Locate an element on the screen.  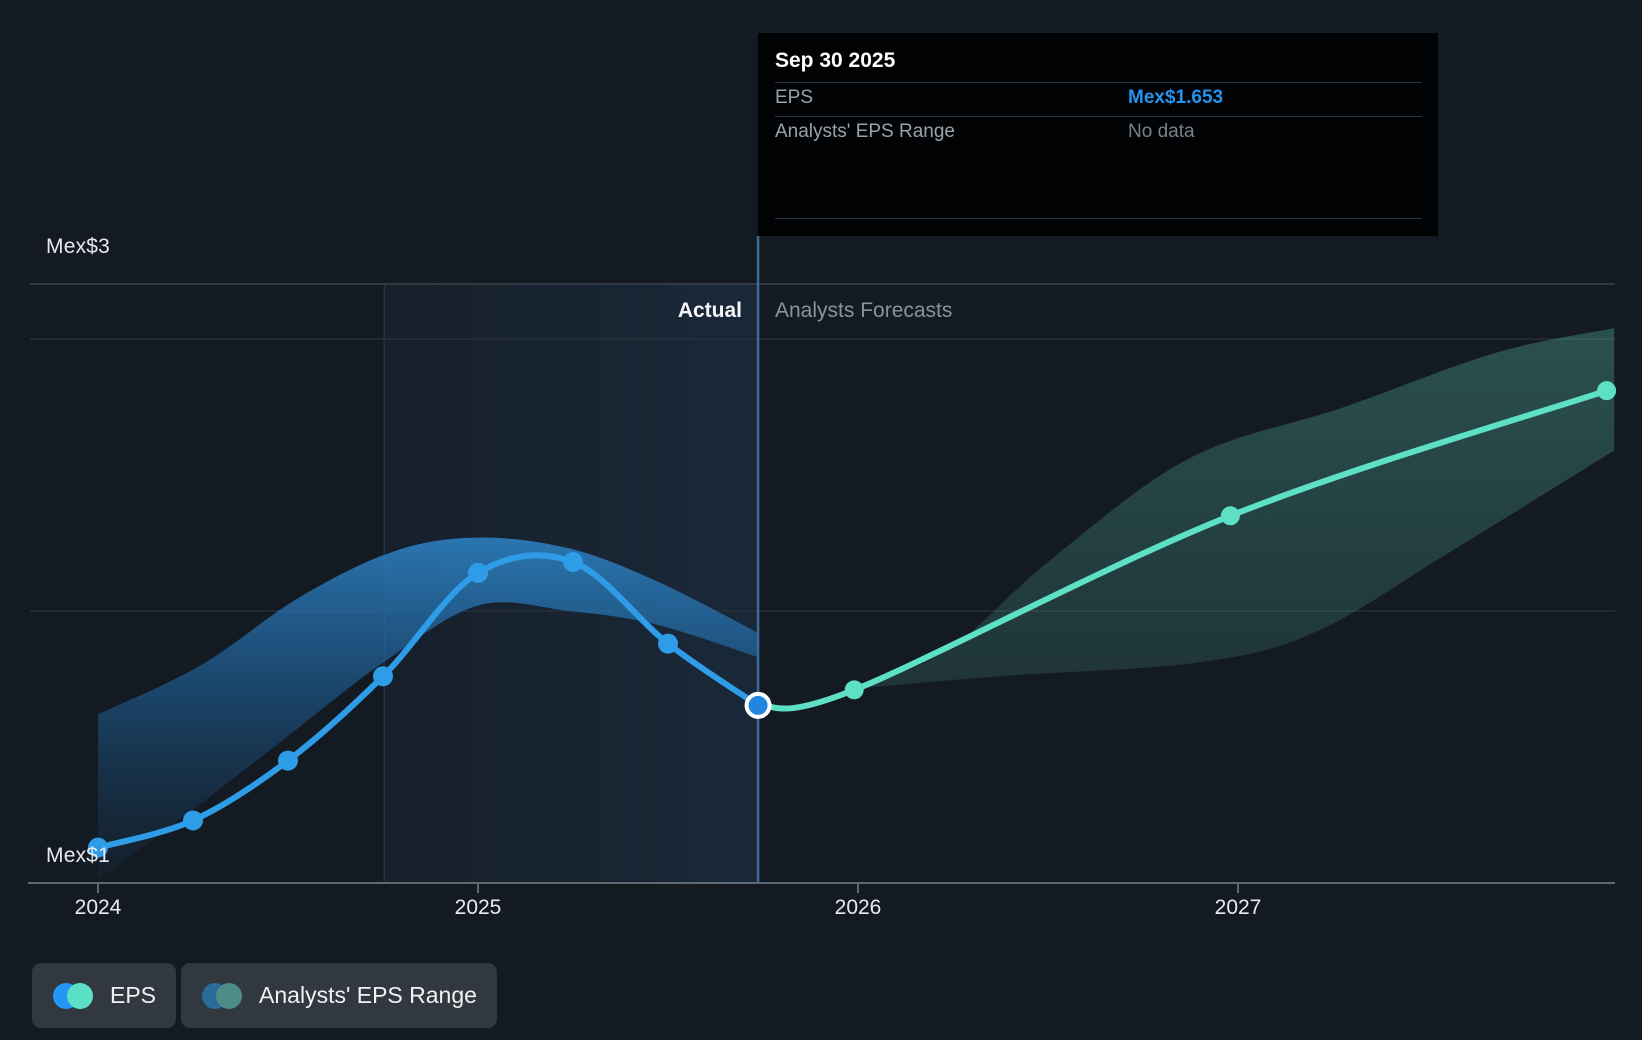
x-axis-label-2026: 2026 is located at coordinates (858, 907).